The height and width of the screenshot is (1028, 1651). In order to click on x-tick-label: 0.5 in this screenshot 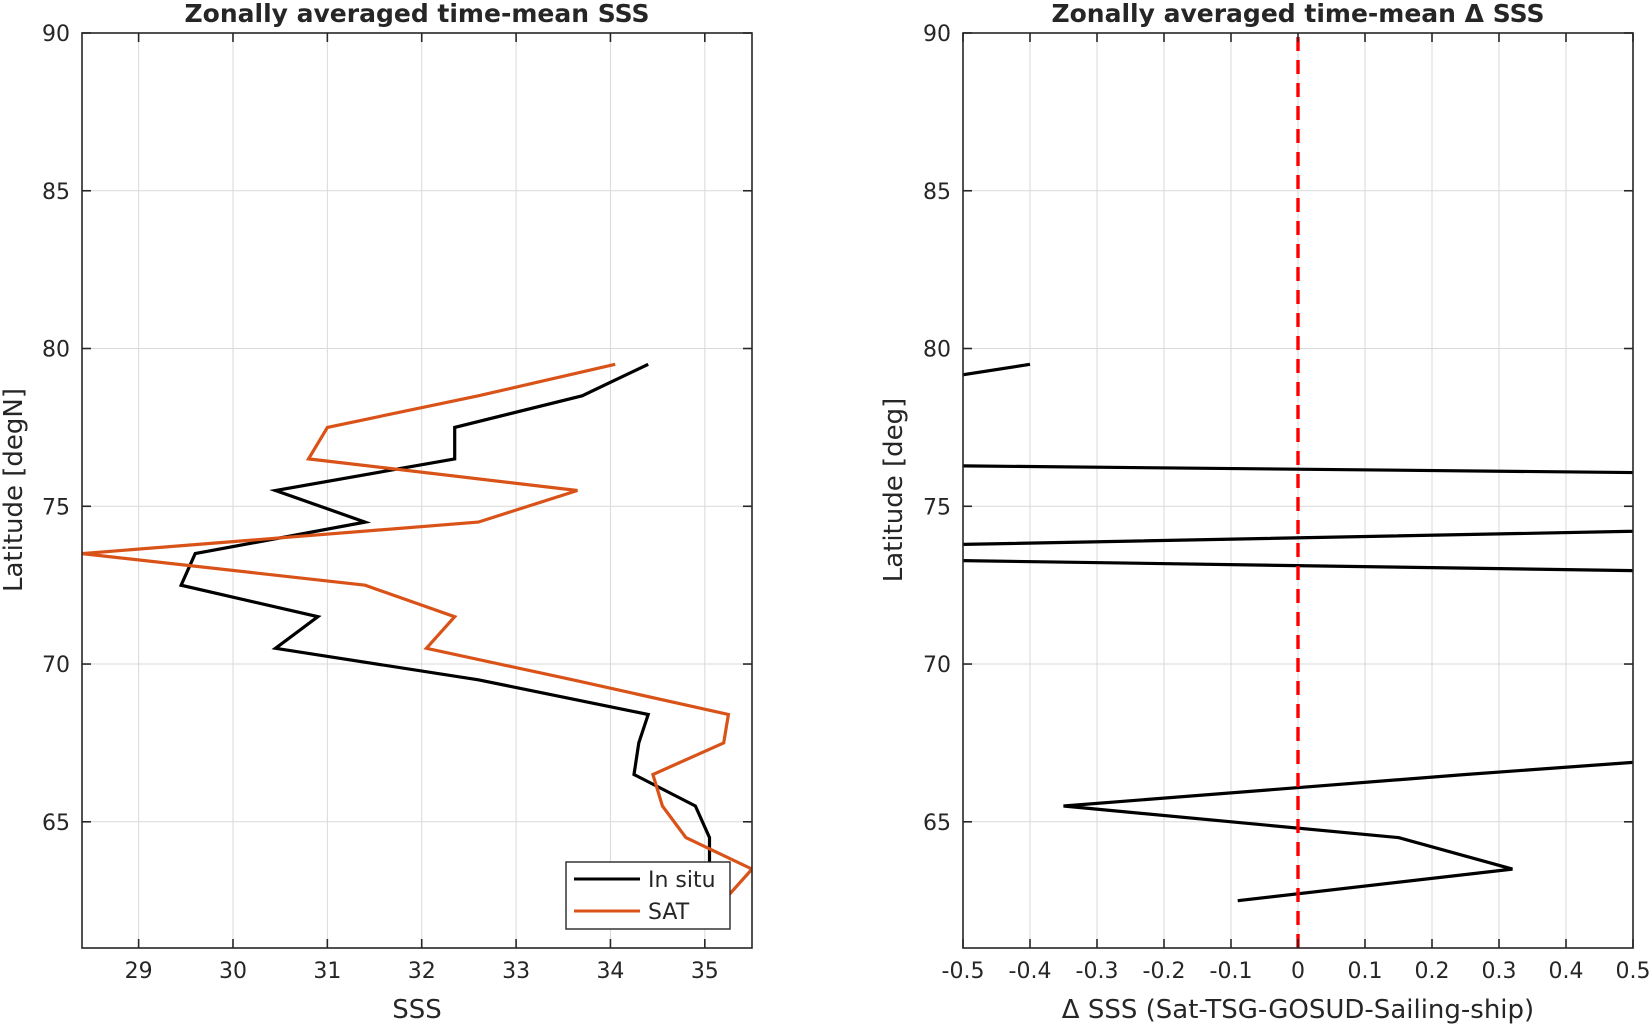, I will do `click(1633, 971)`.